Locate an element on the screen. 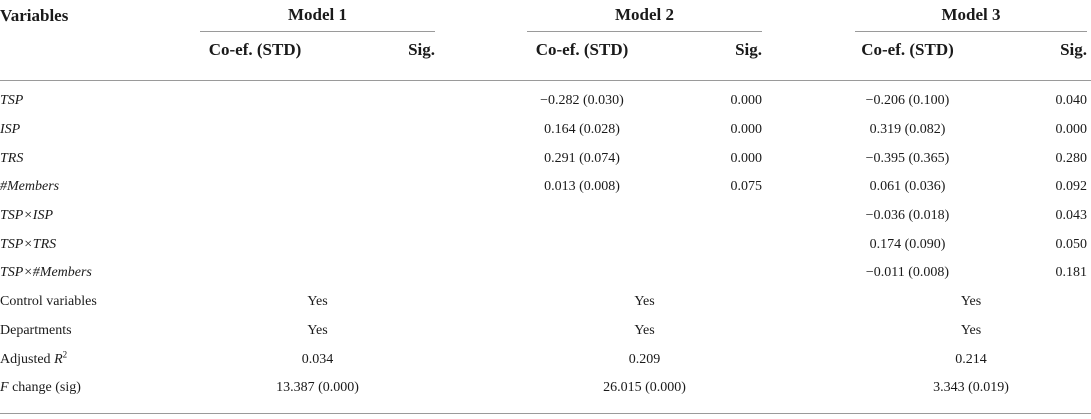 The width and height of the screenshot is (1091, 419). label-text: ISP is located at coordinates (10, 130).